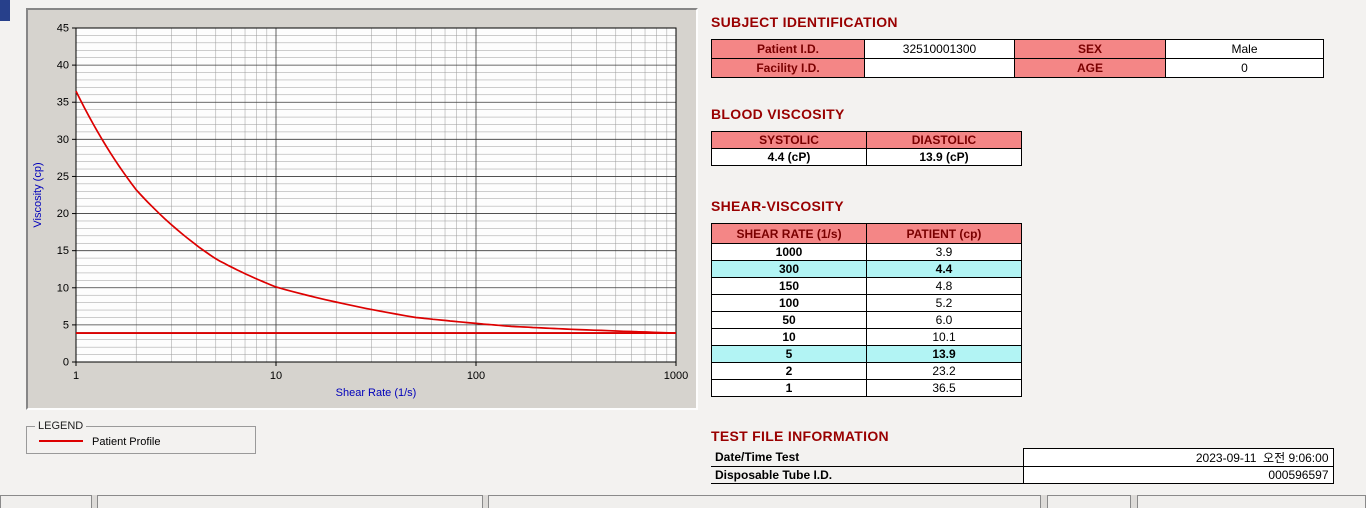 The height and width of the screenshot is (508, 1366). I want to click on patient-value: 36.5, so click(944, 388).